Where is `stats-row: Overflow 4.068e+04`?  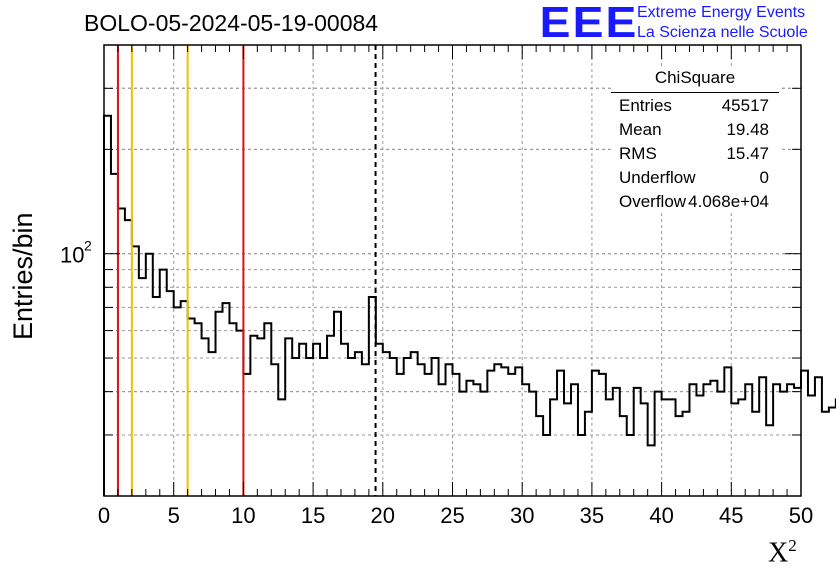
stats-row: Overflow 4.068e+04 is located at coordinates (695, 201).